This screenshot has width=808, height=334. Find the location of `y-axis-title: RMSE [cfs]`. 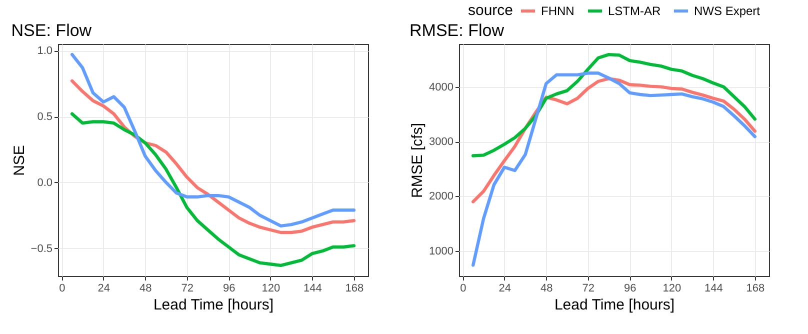

y-axis-title: RMSE [cfs] is located at coordinates (417, 160).